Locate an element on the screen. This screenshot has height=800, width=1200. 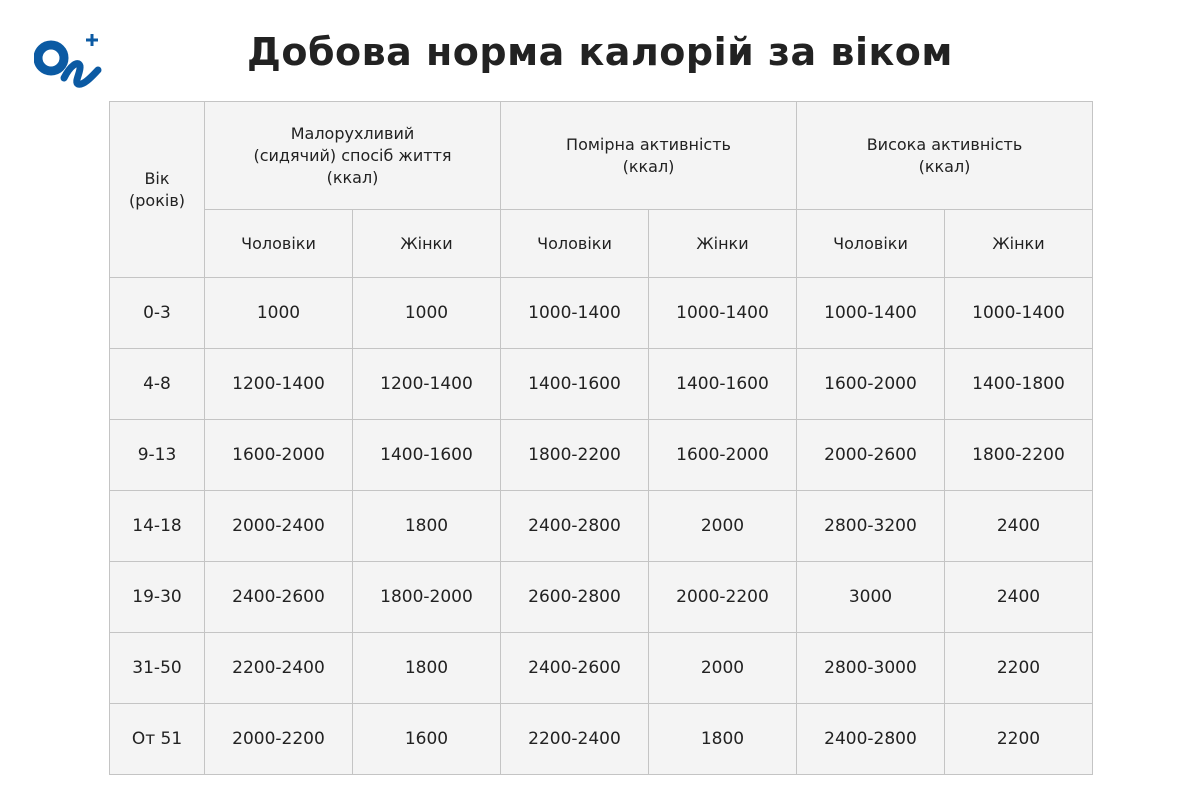
calorie-cell: 2000-2600 is located at coordinates (870, 455).